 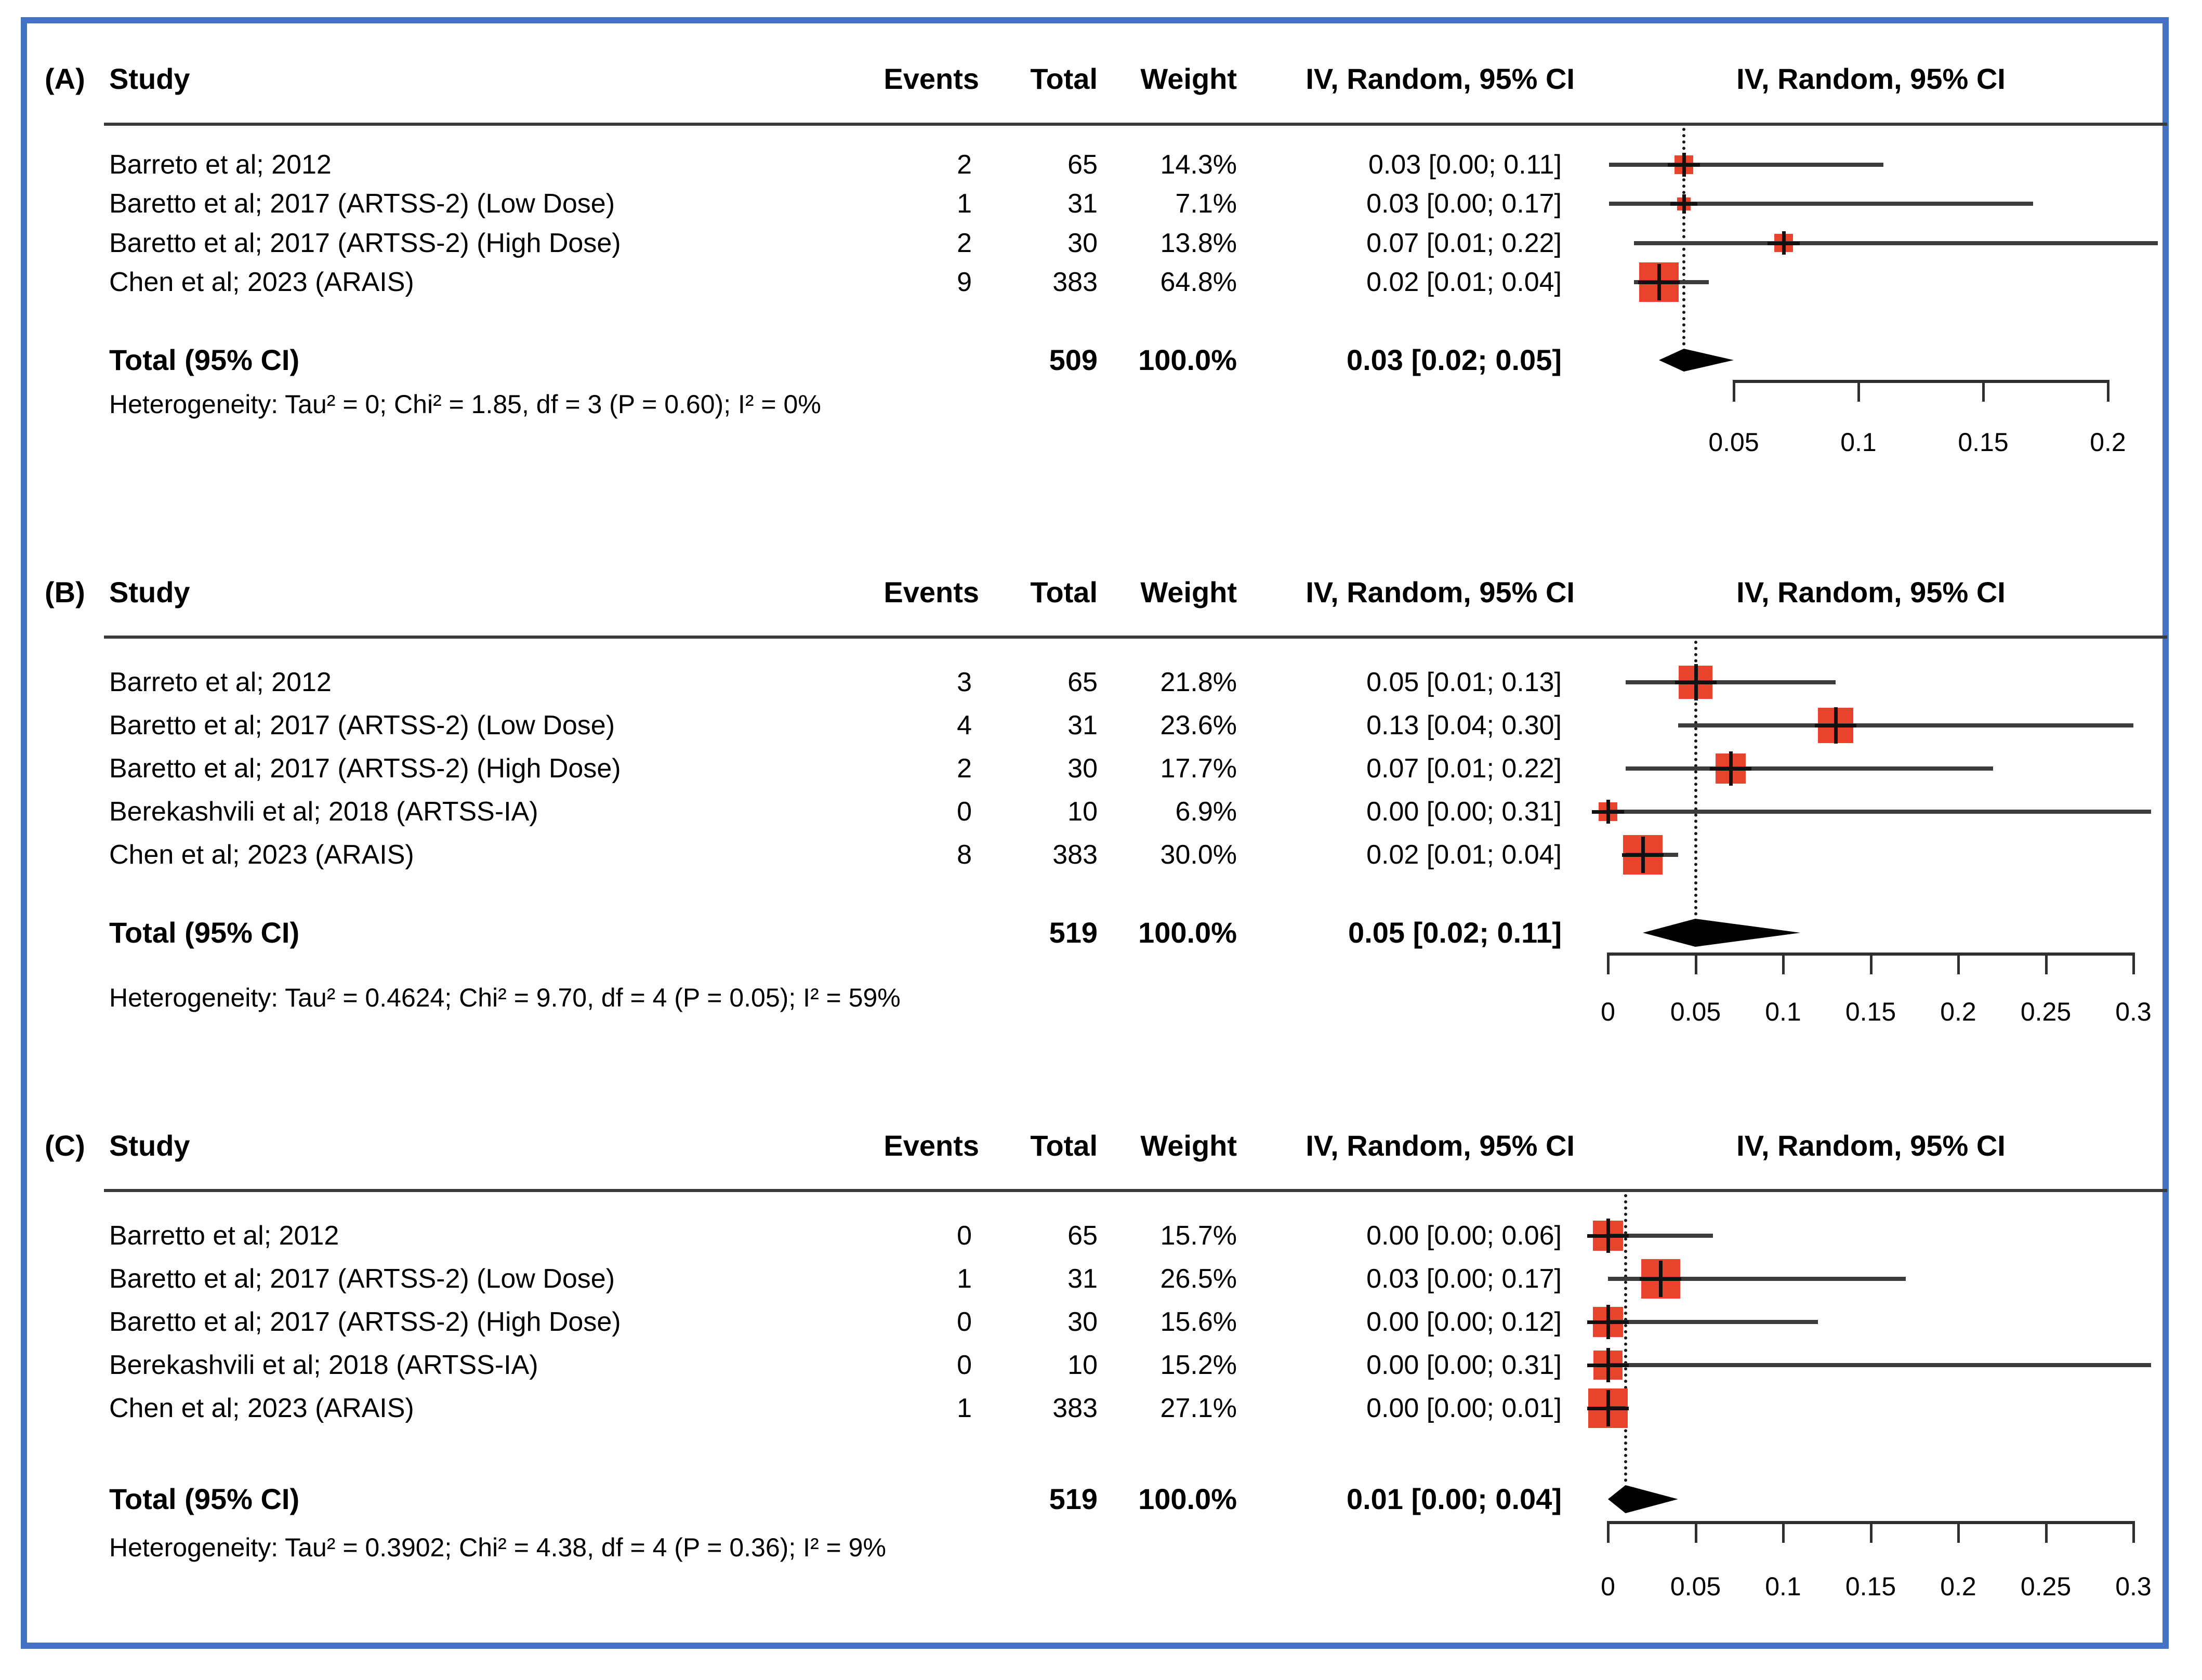 I want to click on col-header-total-c: Total, so click(x=1064, y=1145).